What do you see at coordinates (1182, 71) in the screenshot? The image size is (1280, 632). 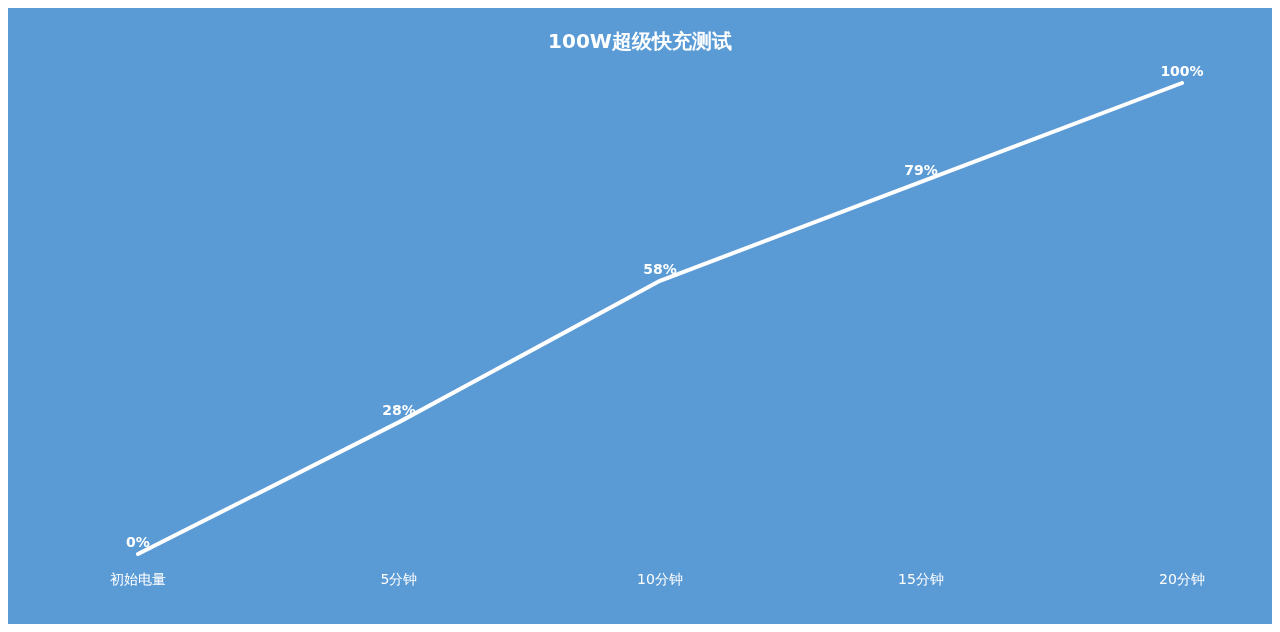 I see `data-label: 100%` at bounding box center [1182, 71].